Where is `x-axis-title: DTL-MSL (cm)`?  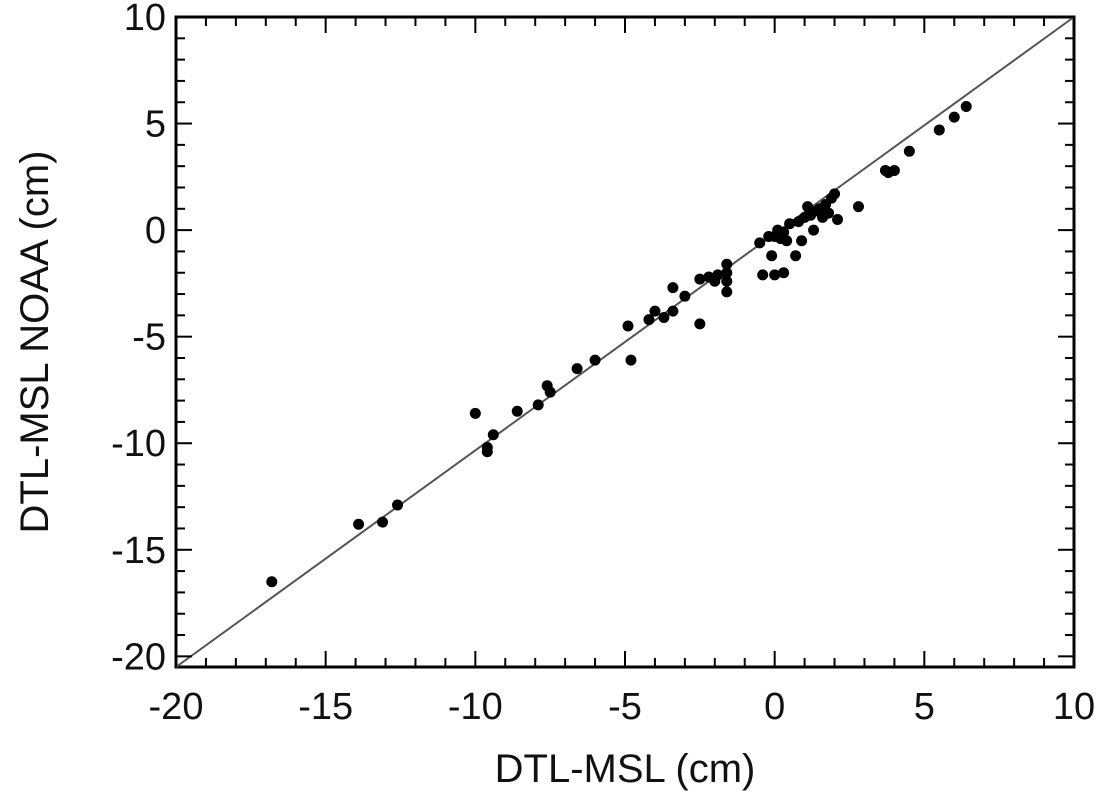
x-axis-title: DTL-MSL (cm) is located at coordinates (625, 769).